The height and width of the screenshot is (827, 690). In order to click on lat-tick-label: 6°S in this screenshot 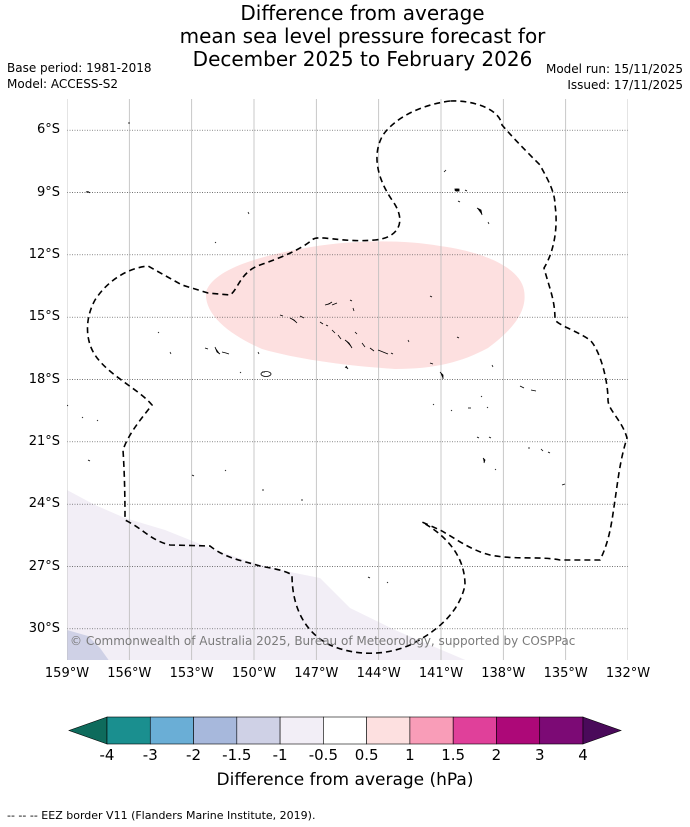, I will do `click(48, 130)`.